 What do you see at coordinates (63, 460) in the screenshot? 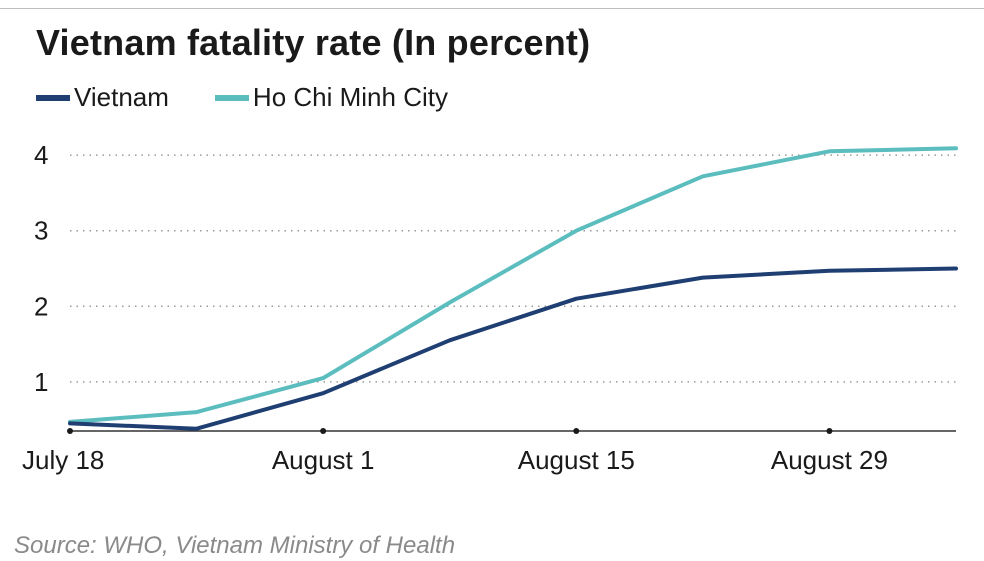
I see `x-tick-label: July 18` at bounding box center [63, 460].